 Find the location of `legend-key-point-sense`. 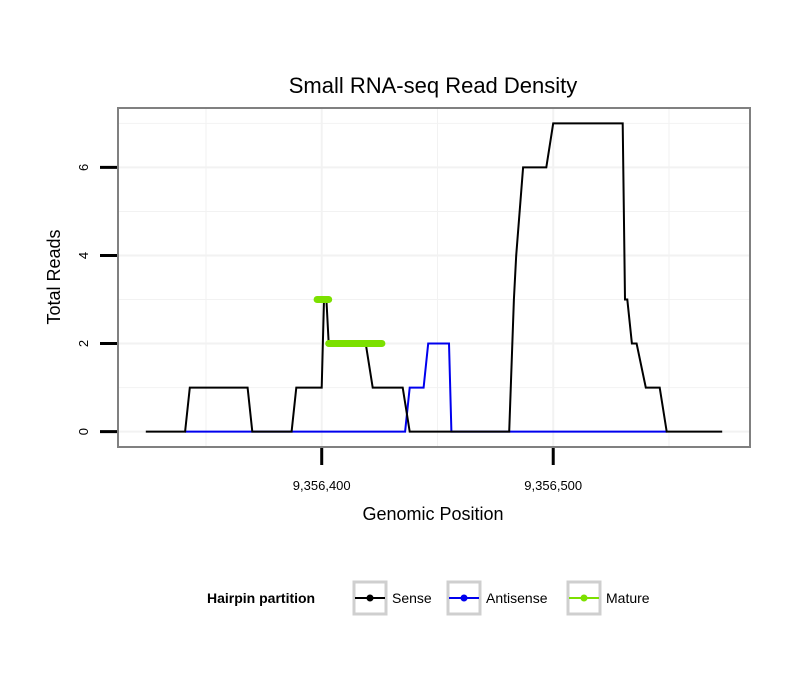

legend-key-point-sense is located at coordinates (370, 598).